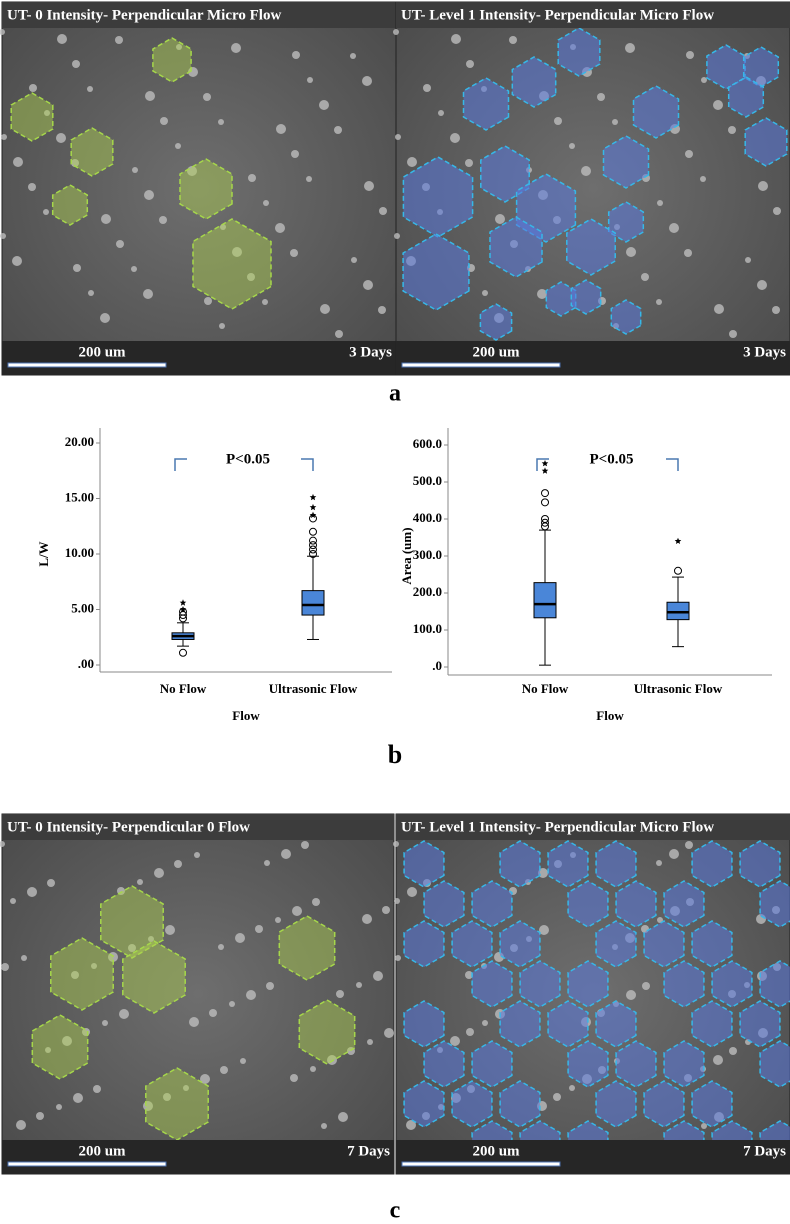 The width and height of the screenshot is (790, 1224). What do you see at coordinates (395, 394) in the screenshot?
I see `panel-label: a` at bounding box center [395, 394].